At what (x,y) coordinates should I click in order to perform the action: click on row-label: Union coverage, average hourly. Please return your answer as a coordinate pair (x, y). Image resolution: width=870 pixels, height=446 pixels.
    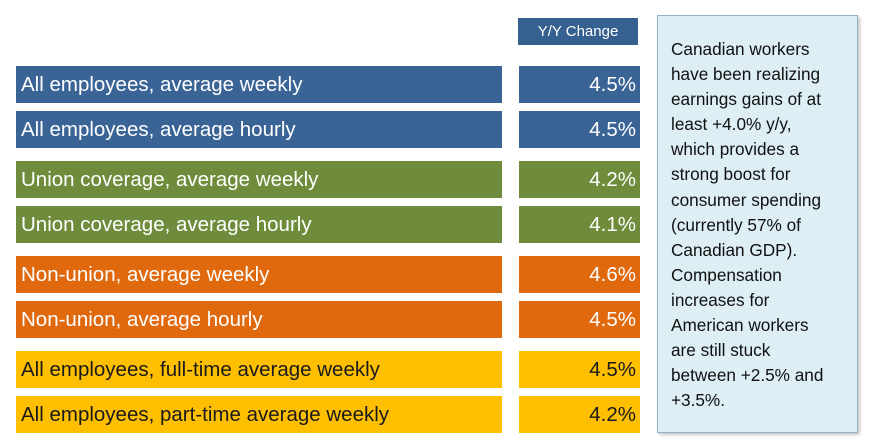
    Looking at the image, I should click on (259, 224).